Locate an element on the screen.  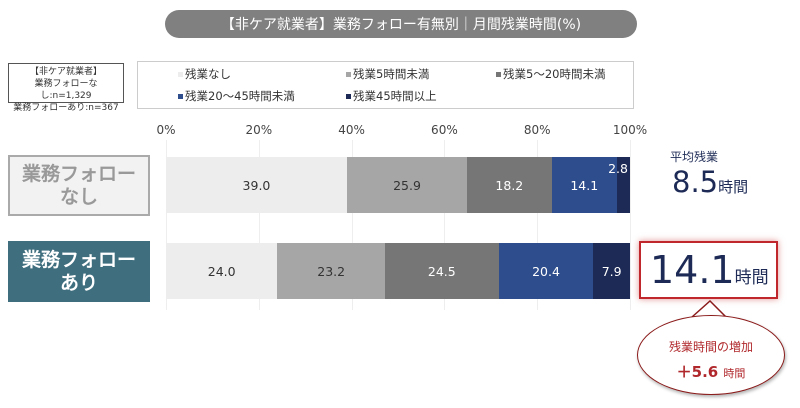
legend-item: 残業5時間未満 is located at coordinates (387, 74).